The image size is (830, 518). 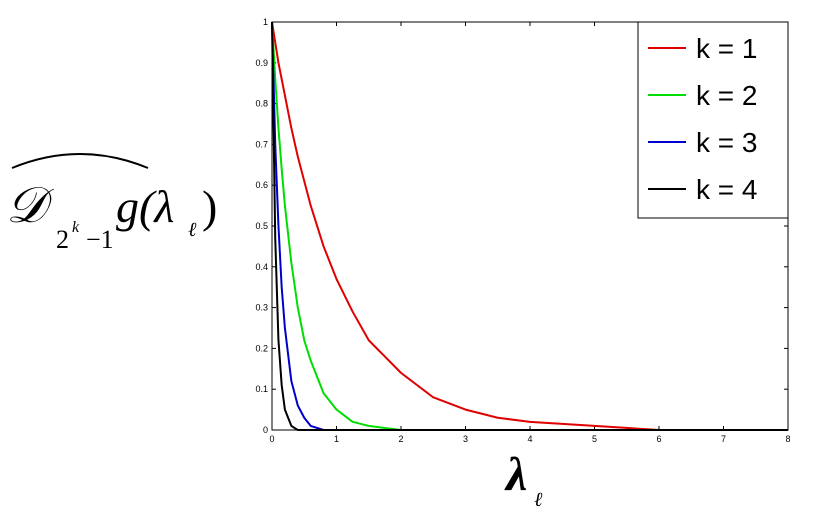 What do you see at coordinates (209, 206) in the screenshot?
I see `y-label-close: )` at bounding box center [209, 206].